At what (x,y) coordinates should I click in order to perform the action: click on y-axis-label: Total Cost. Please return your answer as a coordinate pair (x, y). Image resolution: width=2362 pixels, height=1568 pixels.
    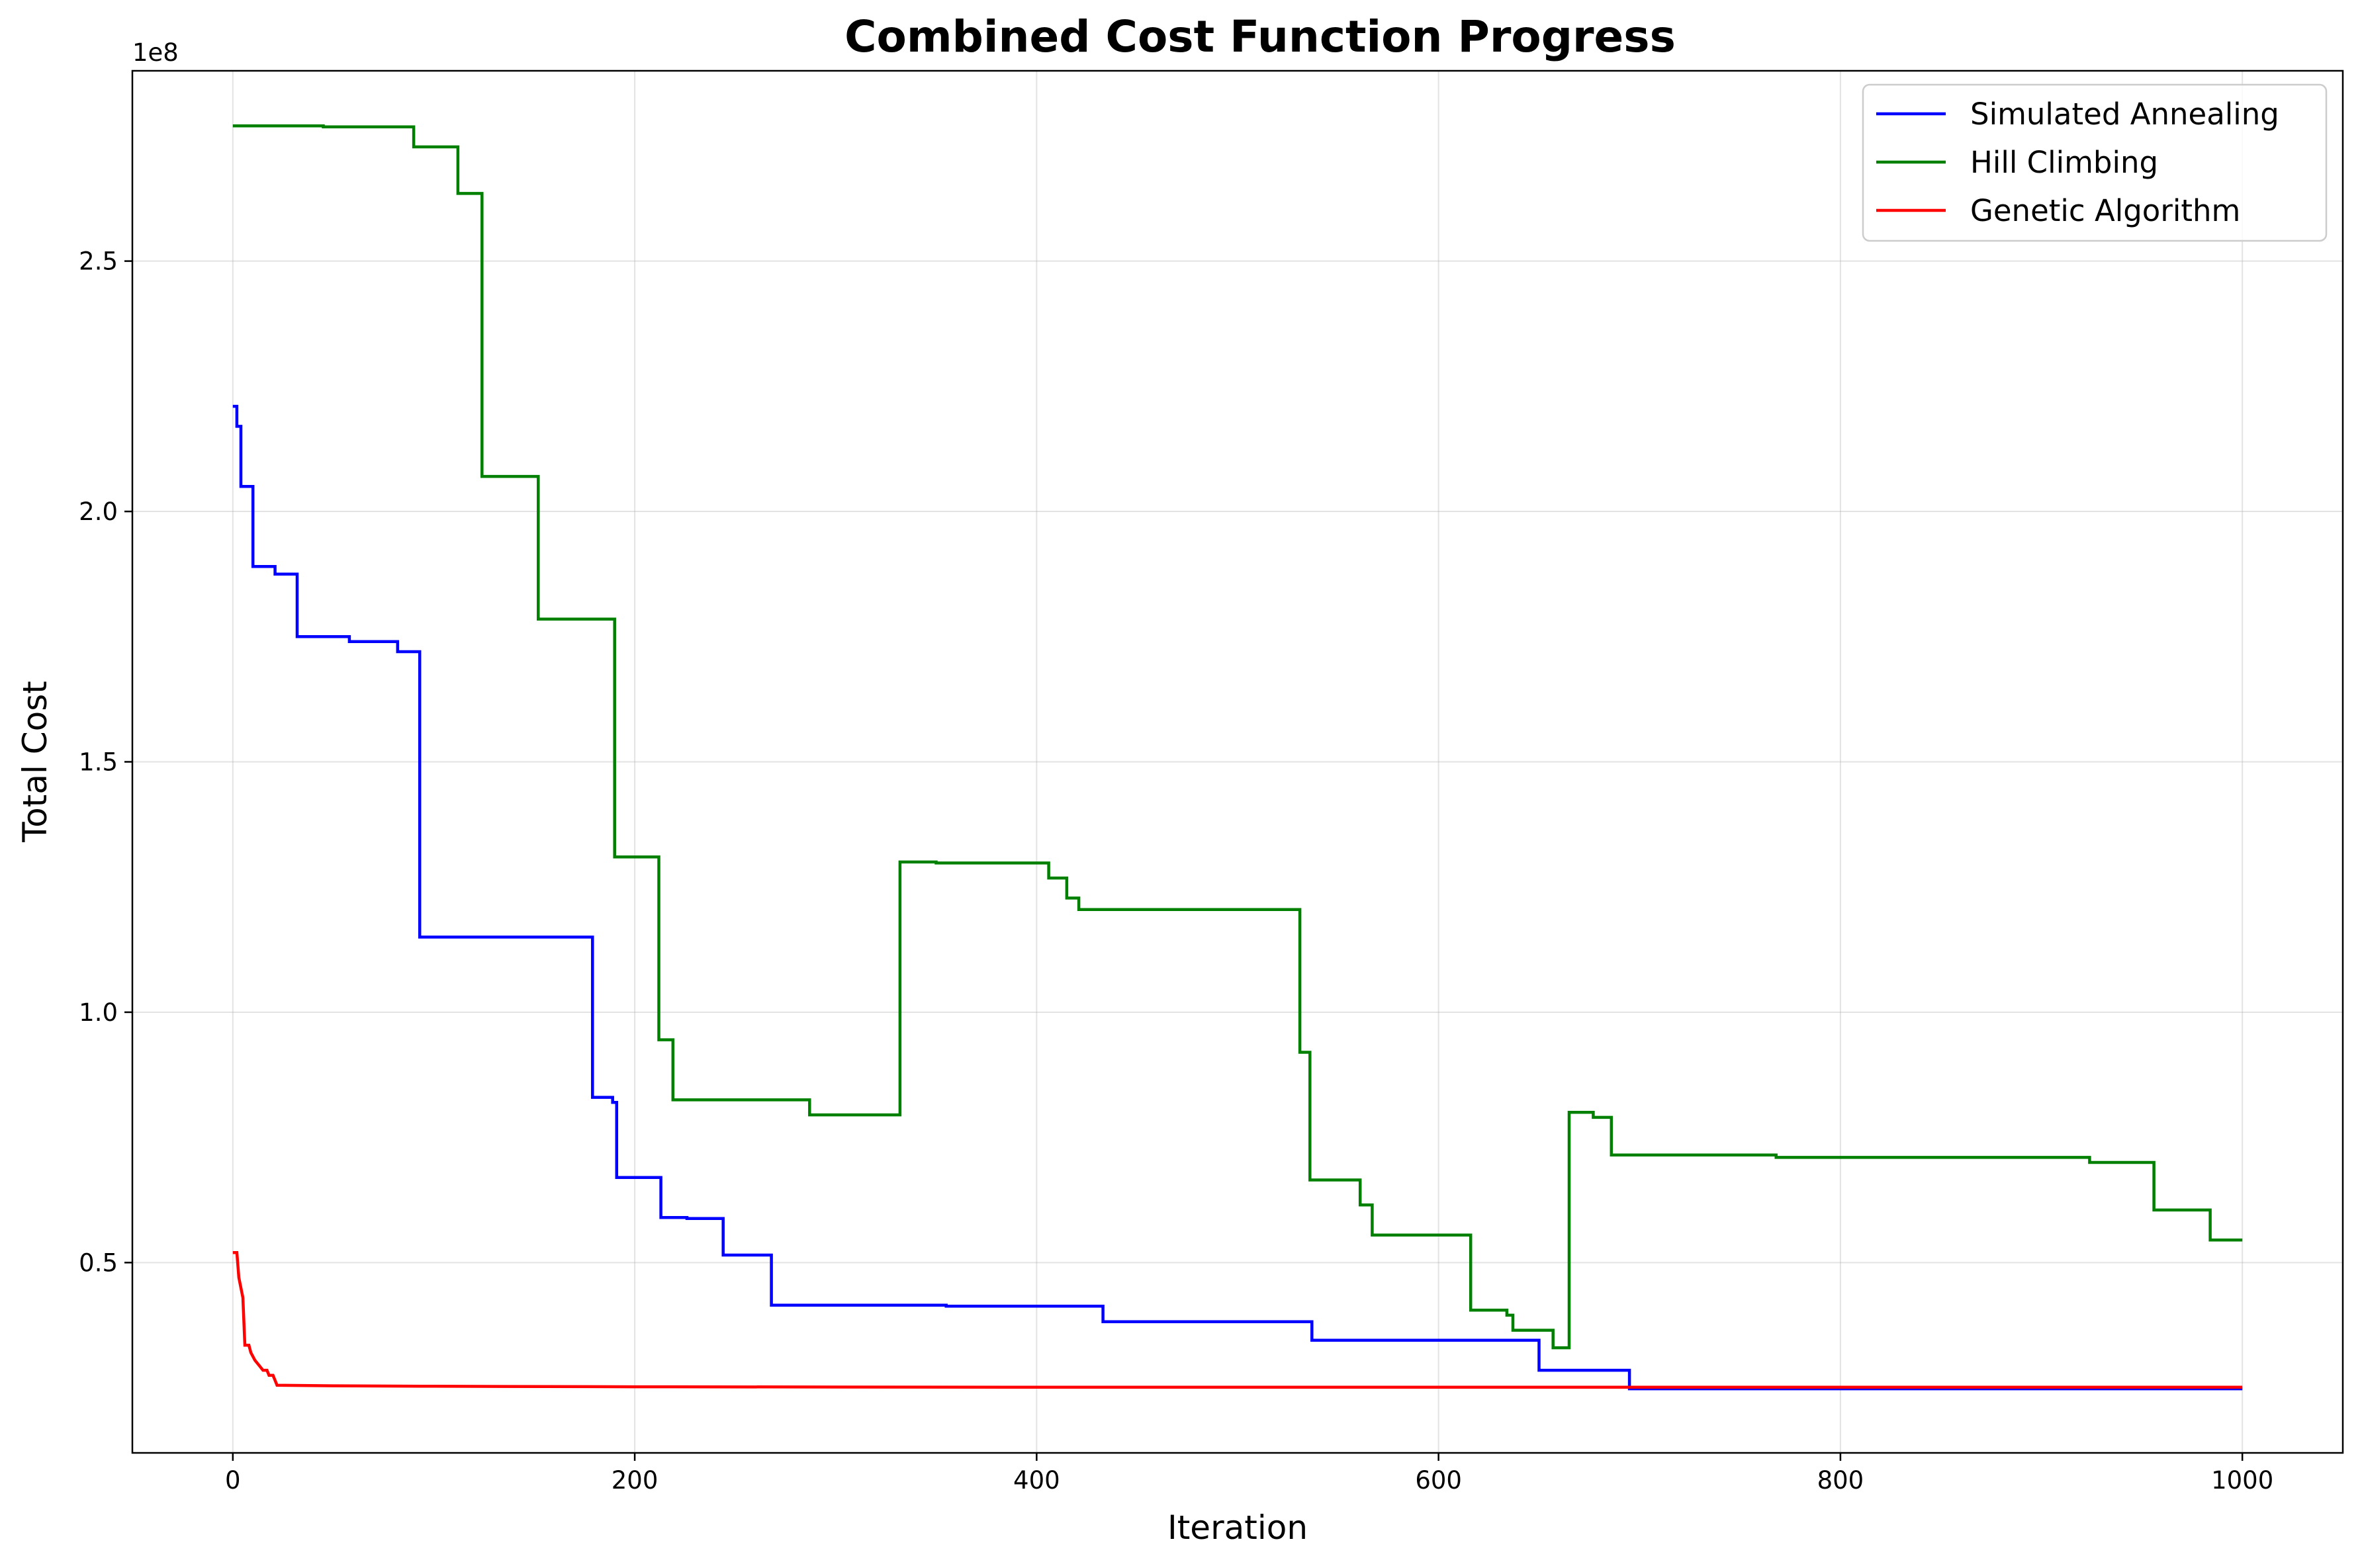
    Looking at the image, I should click on (35, 762).